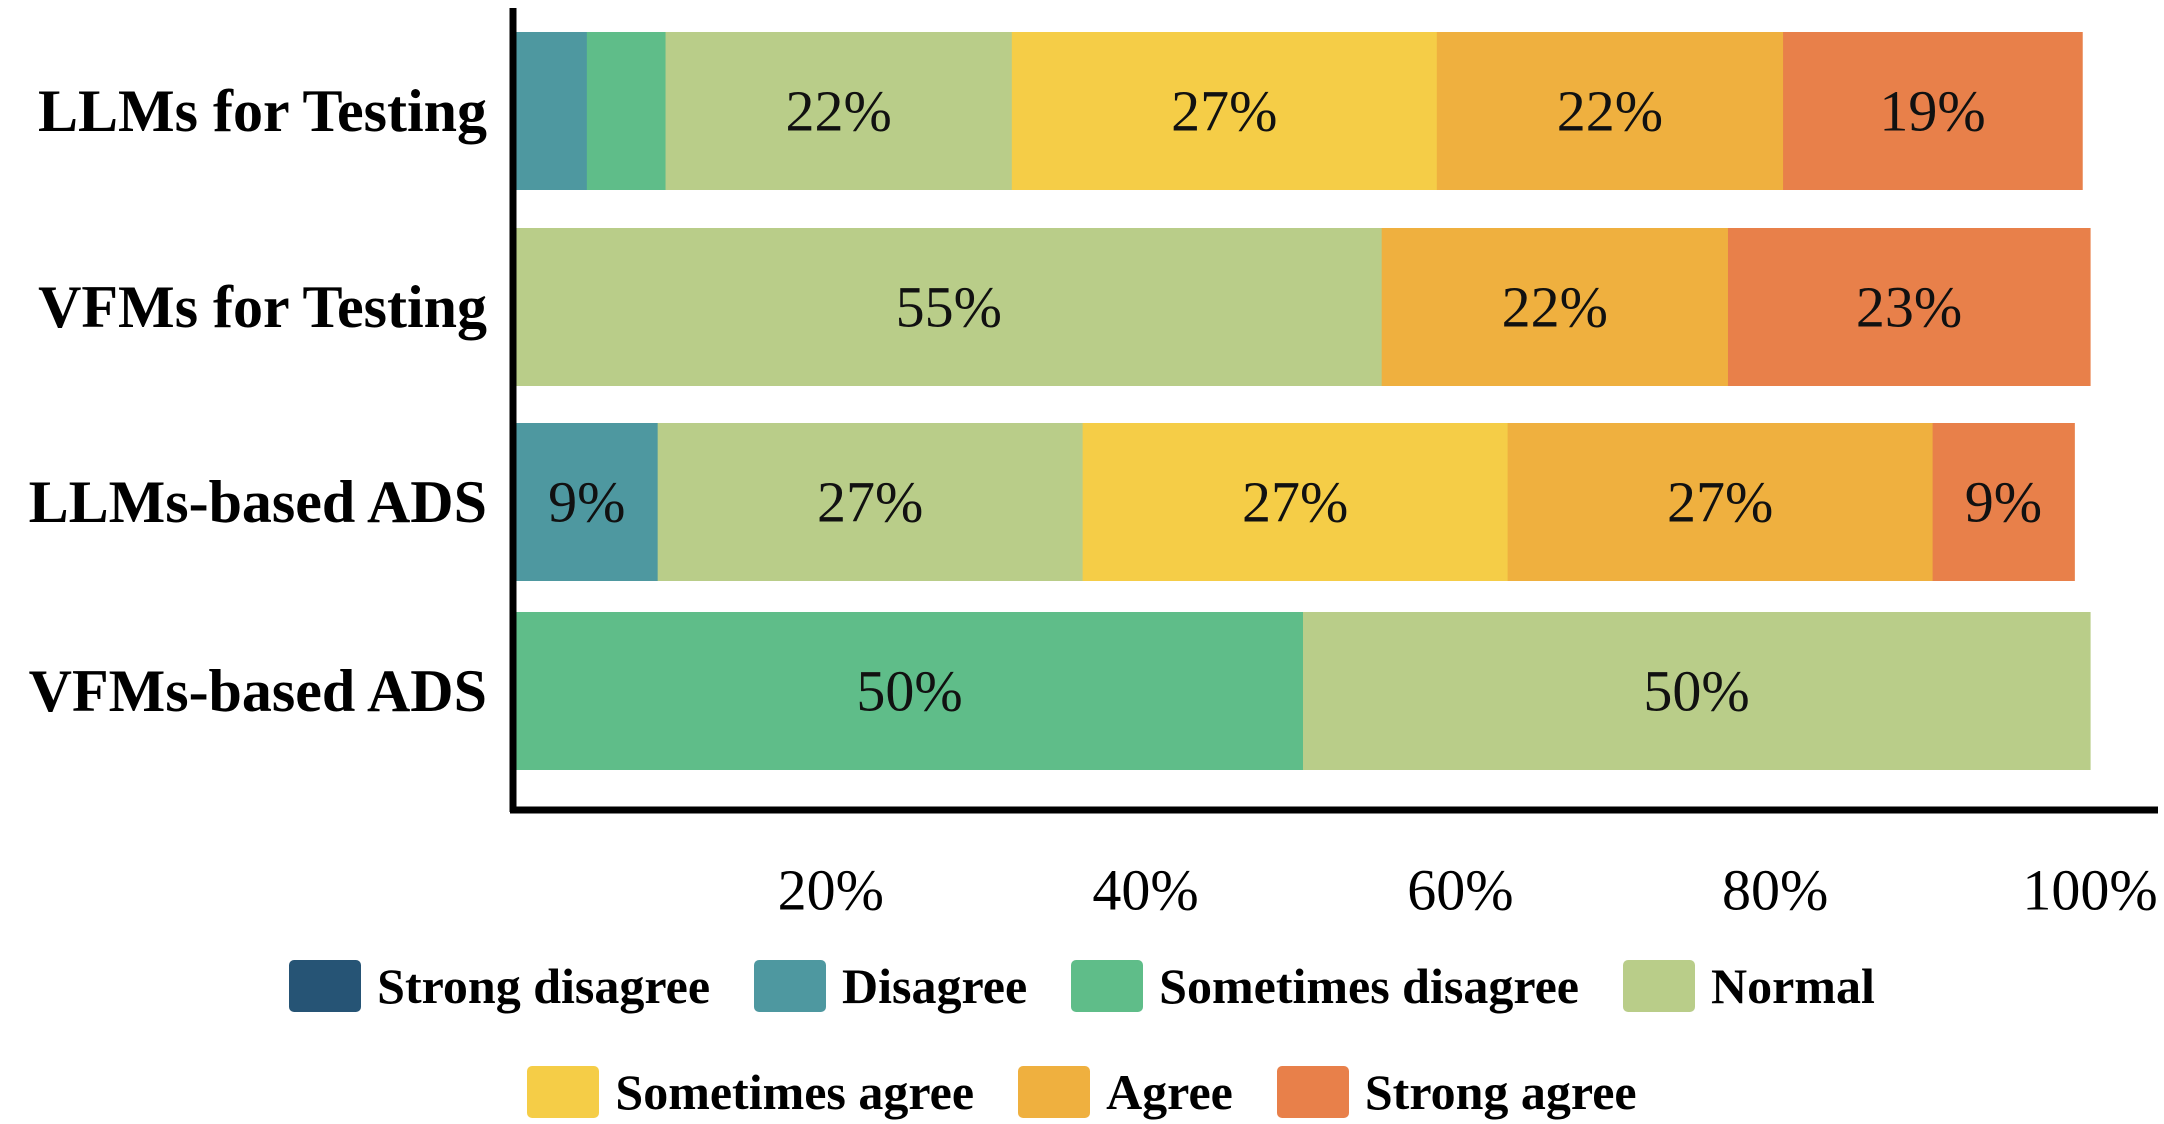 Image resolution: width=2164 pixels, height=1124 pixels. I want to click on data-label-llms-for-testing-normal: 22%, so click(839, 111).